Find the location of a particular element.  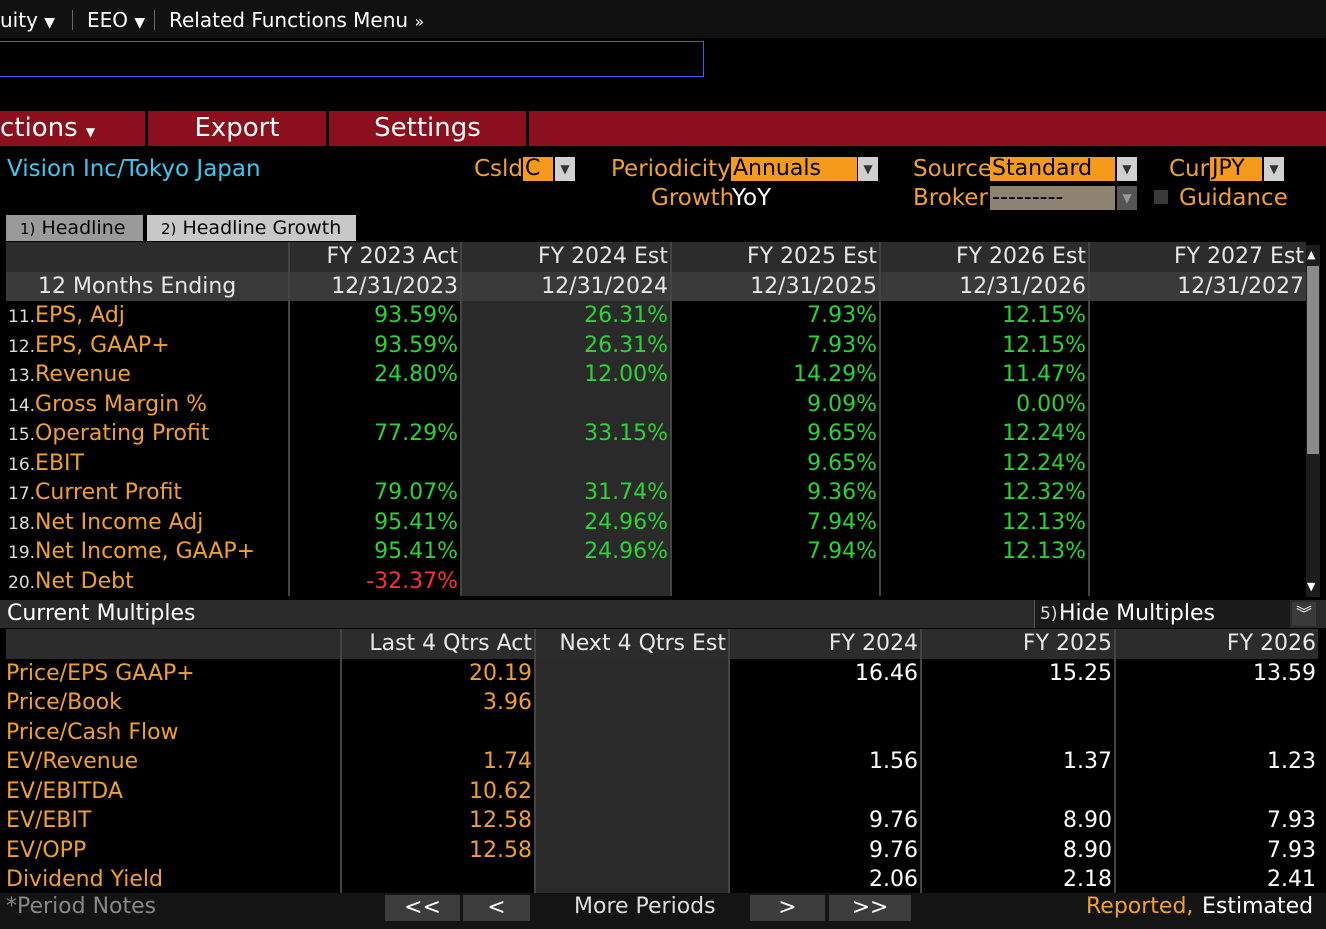

period-header: FY 2025 Est is located at coordinates (775, 257).